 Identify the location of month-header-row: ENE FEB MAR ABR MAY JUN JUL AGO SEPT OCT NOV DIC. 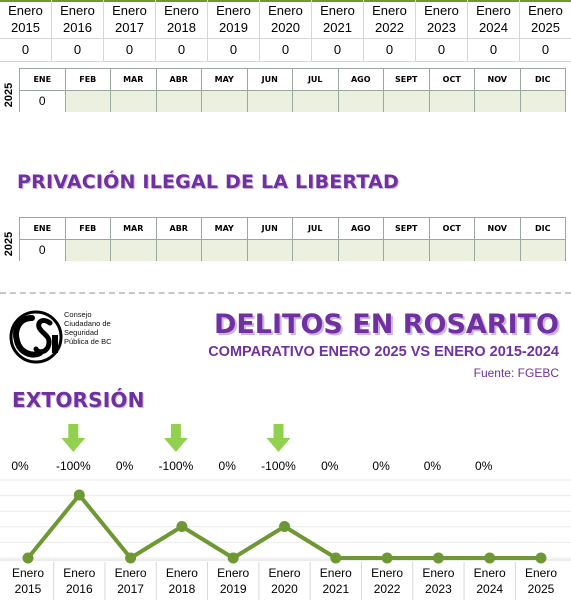
(292, 229).